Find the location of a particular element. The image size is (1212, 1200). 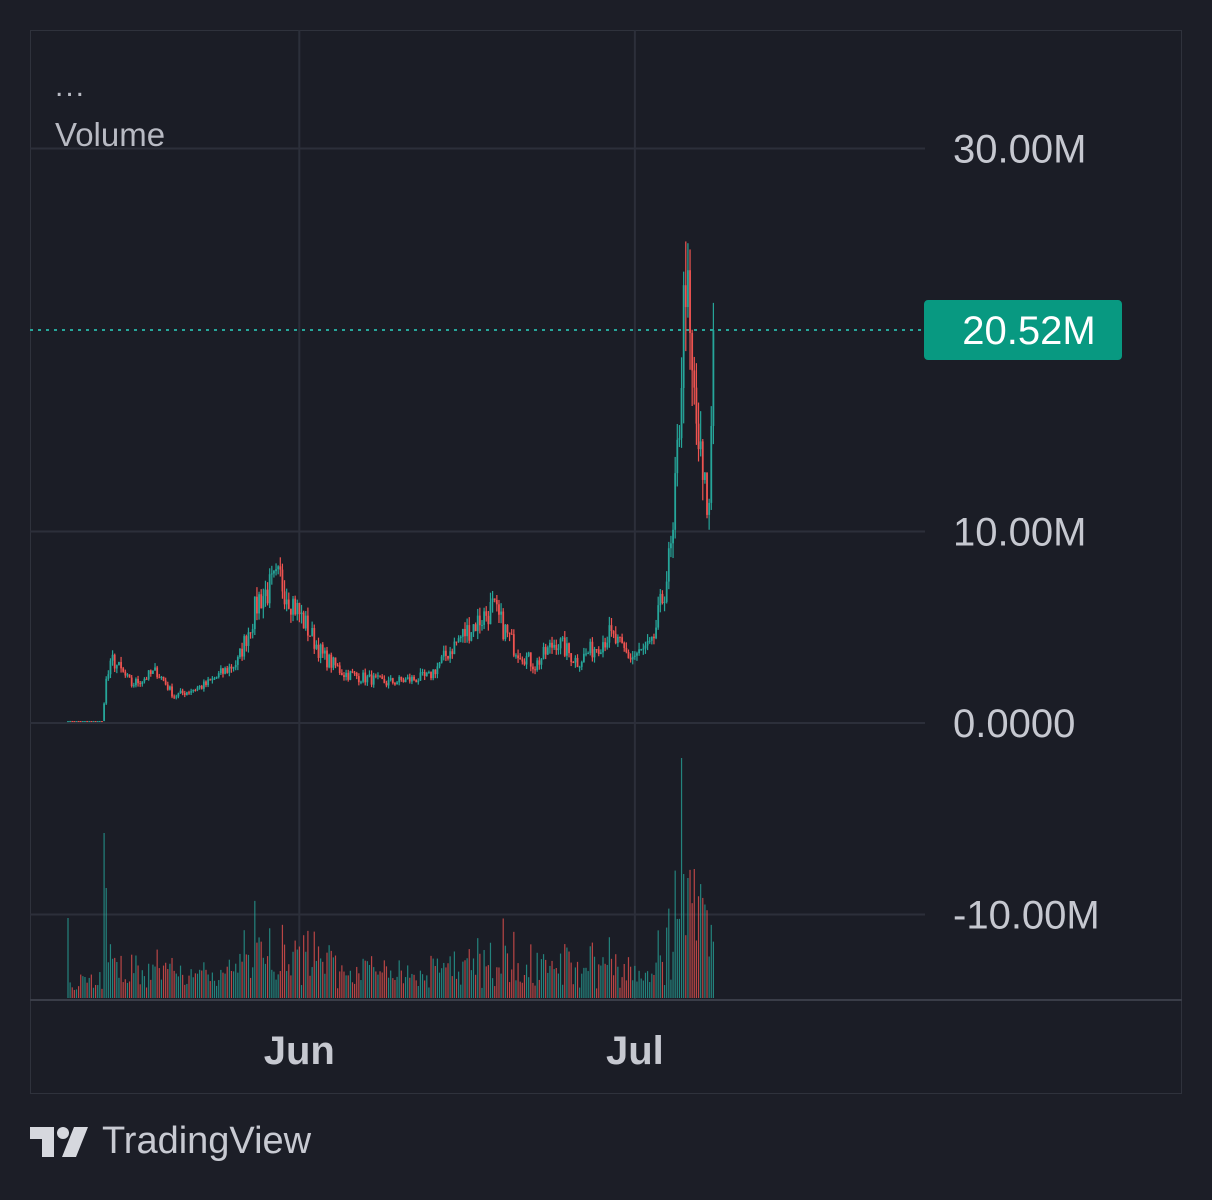

time-axis-label: Jun is located at coordinates (299, 1051).